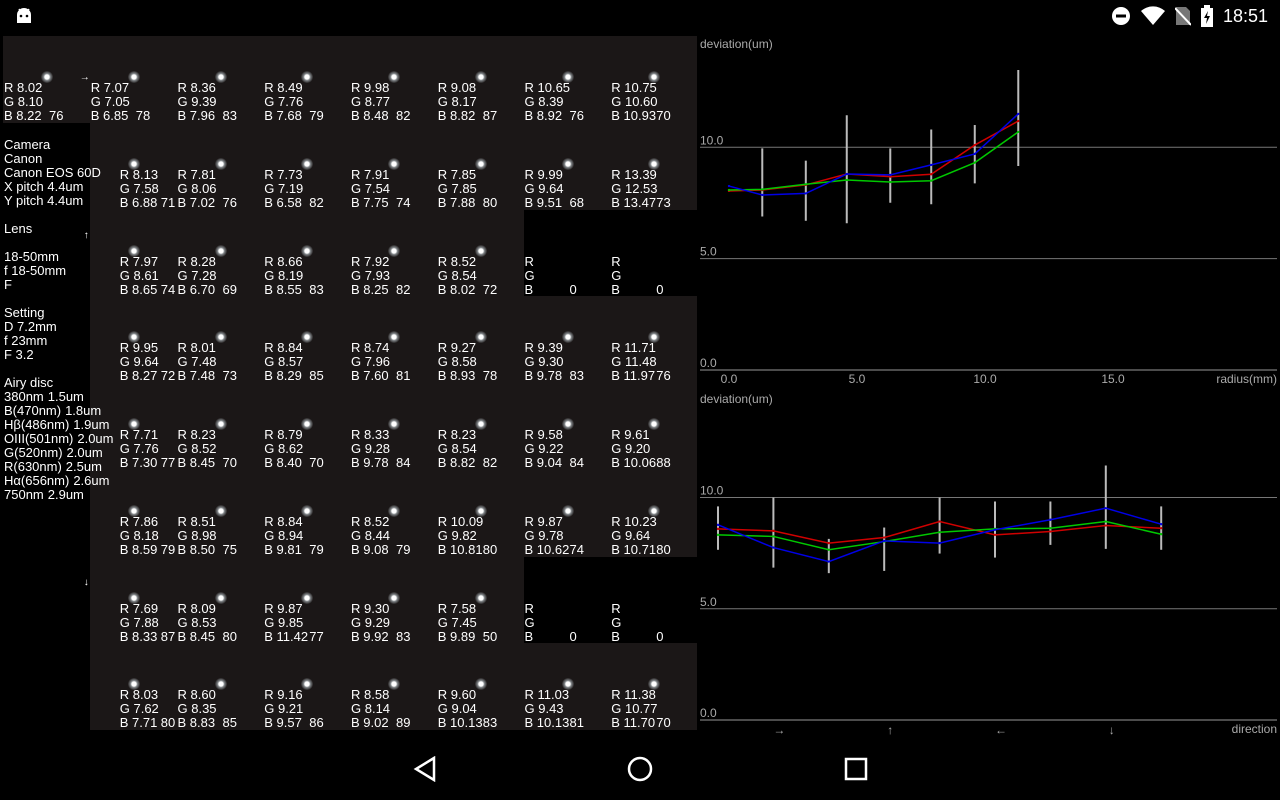 Image resolution: width=1280 pixels, height=800 pixels. I want to click on do-not-disturb-icon, so click(1120, 16).